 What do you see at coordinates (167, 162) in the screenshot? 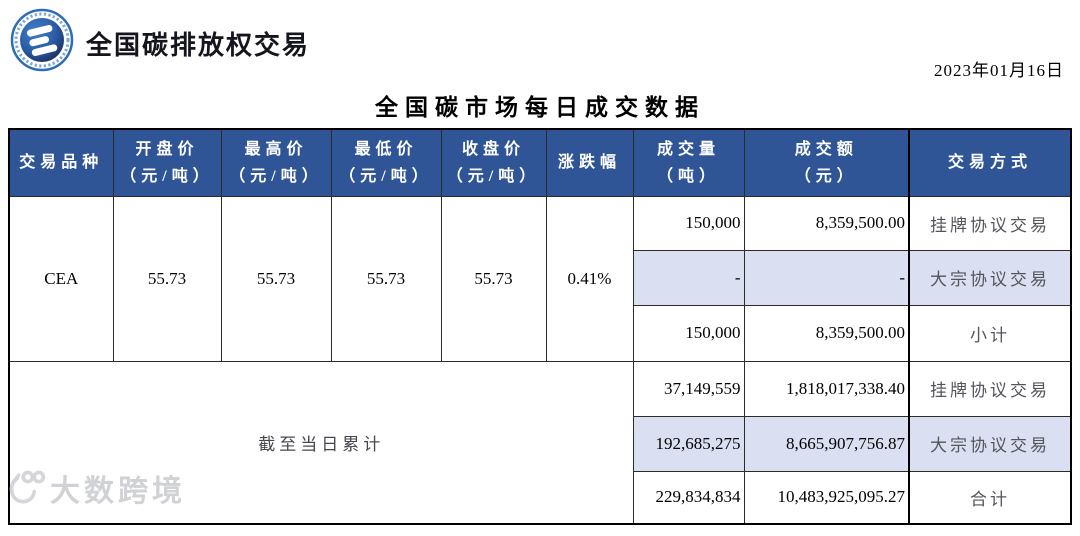
I see `col-header-open: 开盘价 （元/吨）` at bounding box center [167, 162].